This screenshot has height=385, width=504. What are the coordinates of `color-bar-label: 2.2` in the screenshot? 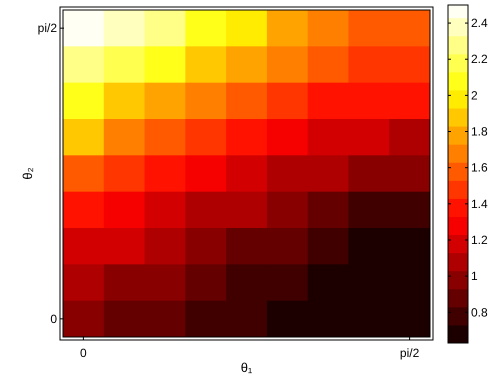 It's located at (479, 59).